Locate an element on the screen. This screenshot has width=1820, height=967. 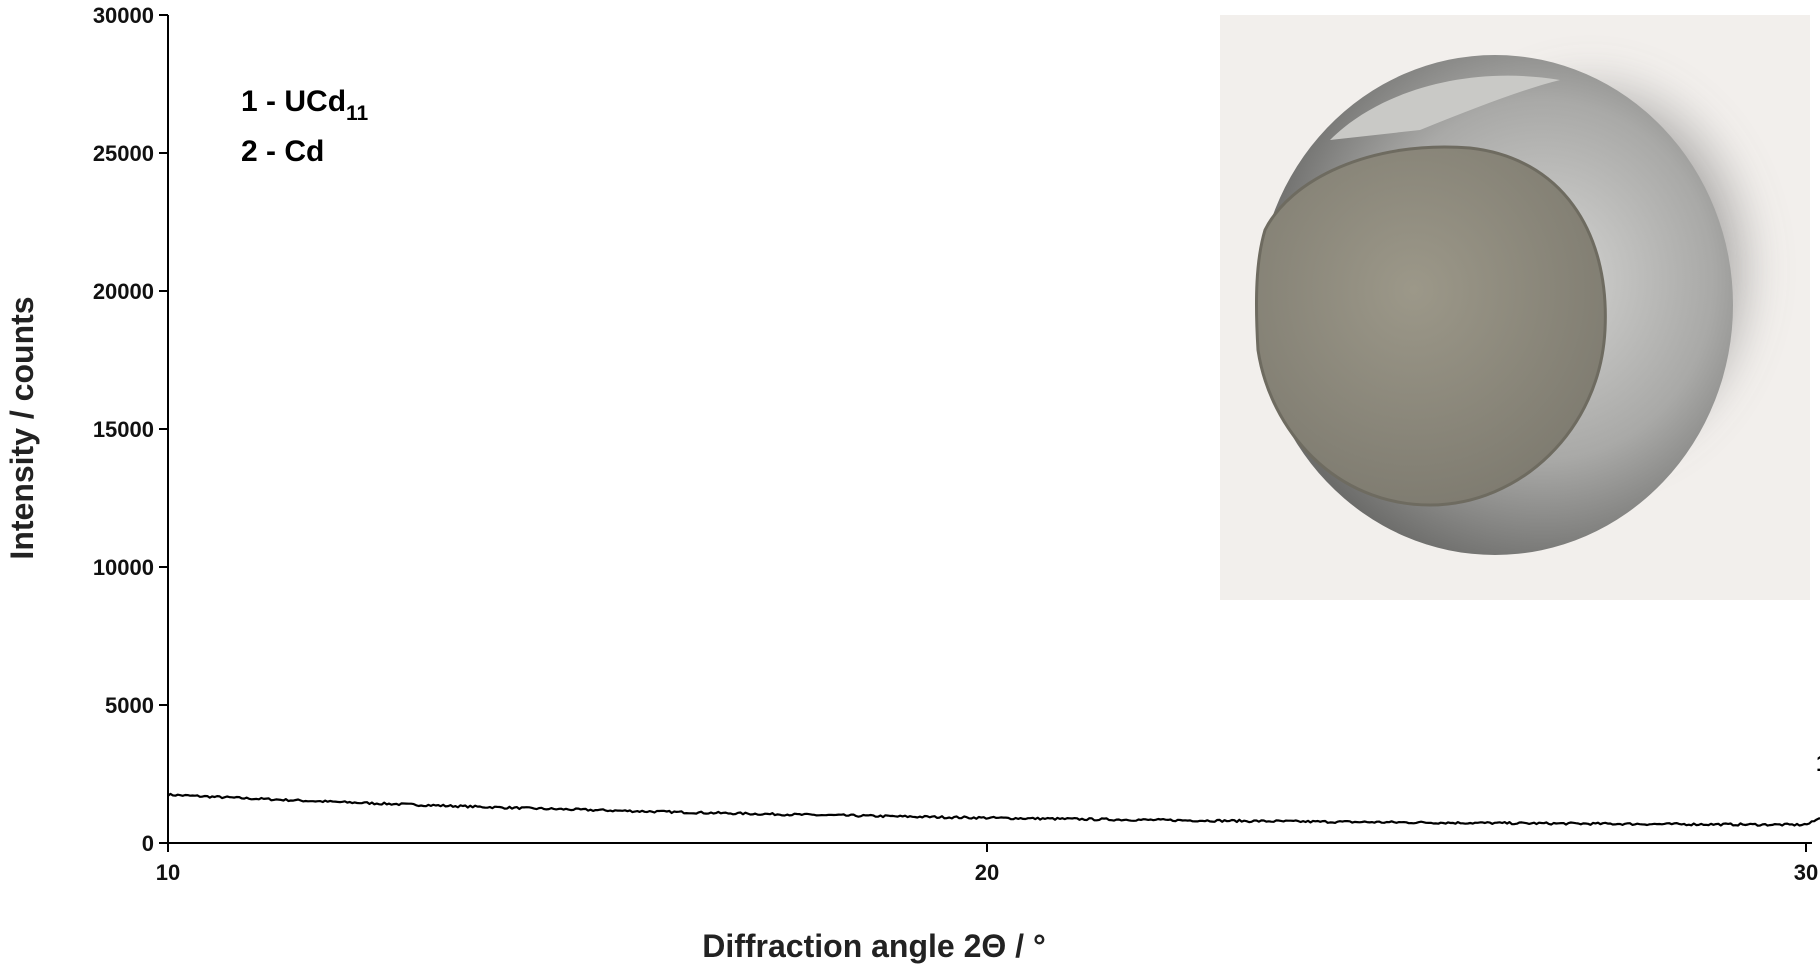
peak-label: 1 is located at coordinates (1818, 763).